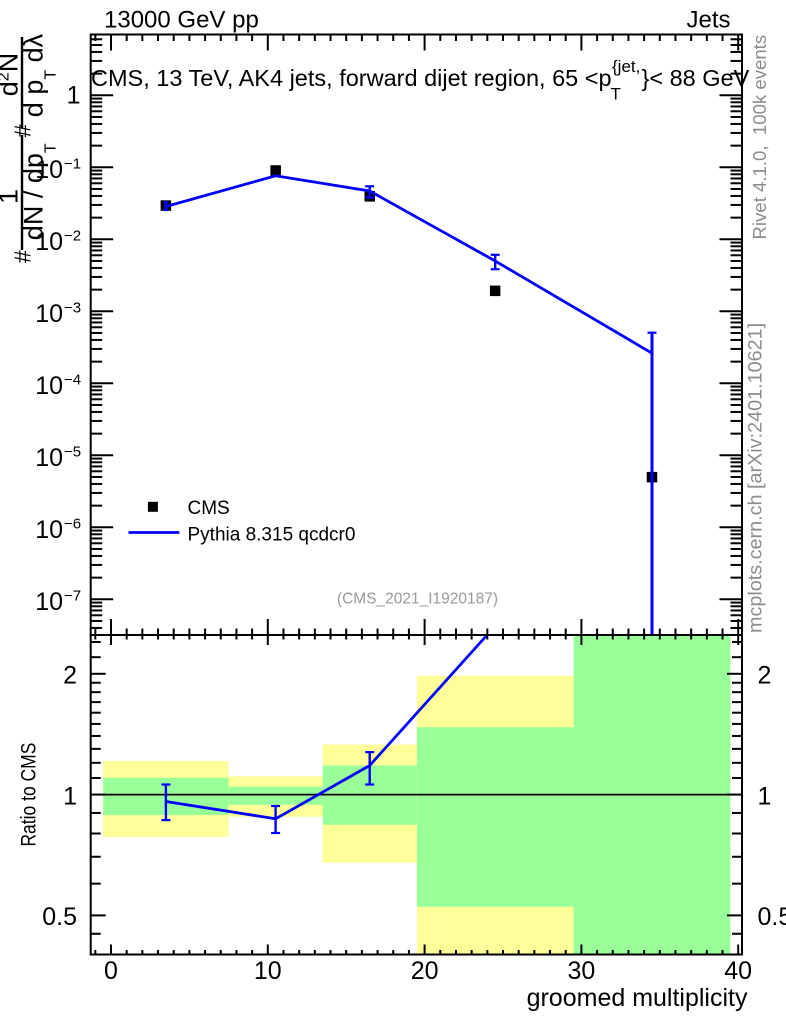 The height and width of the screenshot is (1024, 786). Describe the element at coordinates (738, 971) in the screenshot. I see `svg-text: 40` at that location.